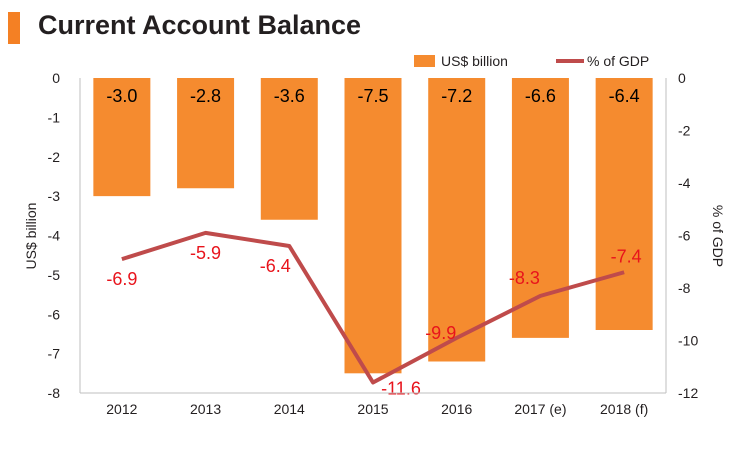 The height and width of the screenshot is (451, 749). What do you see at coordinates (540, 96) in the screenshot?
I see `bar-data-label: -6.6` at bounding box center [540, 96].